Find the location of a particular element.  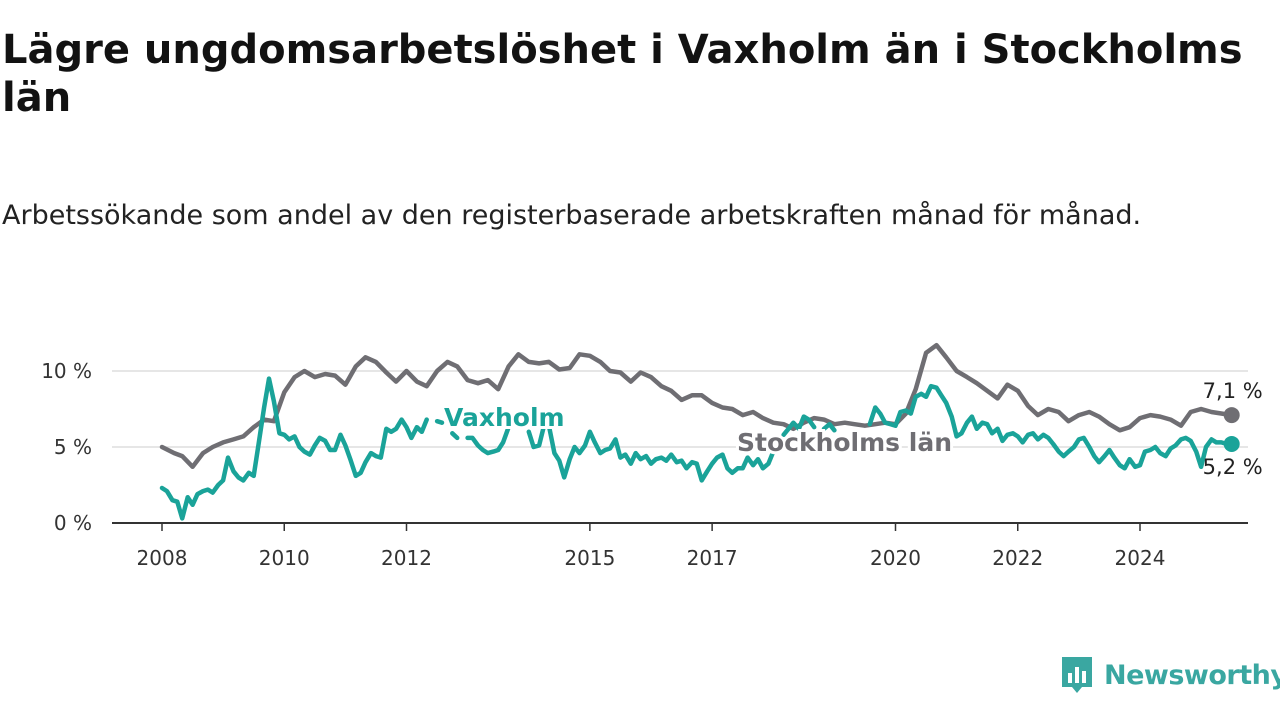

y-tick-label: 5 % is located at coordinates (73, 447).